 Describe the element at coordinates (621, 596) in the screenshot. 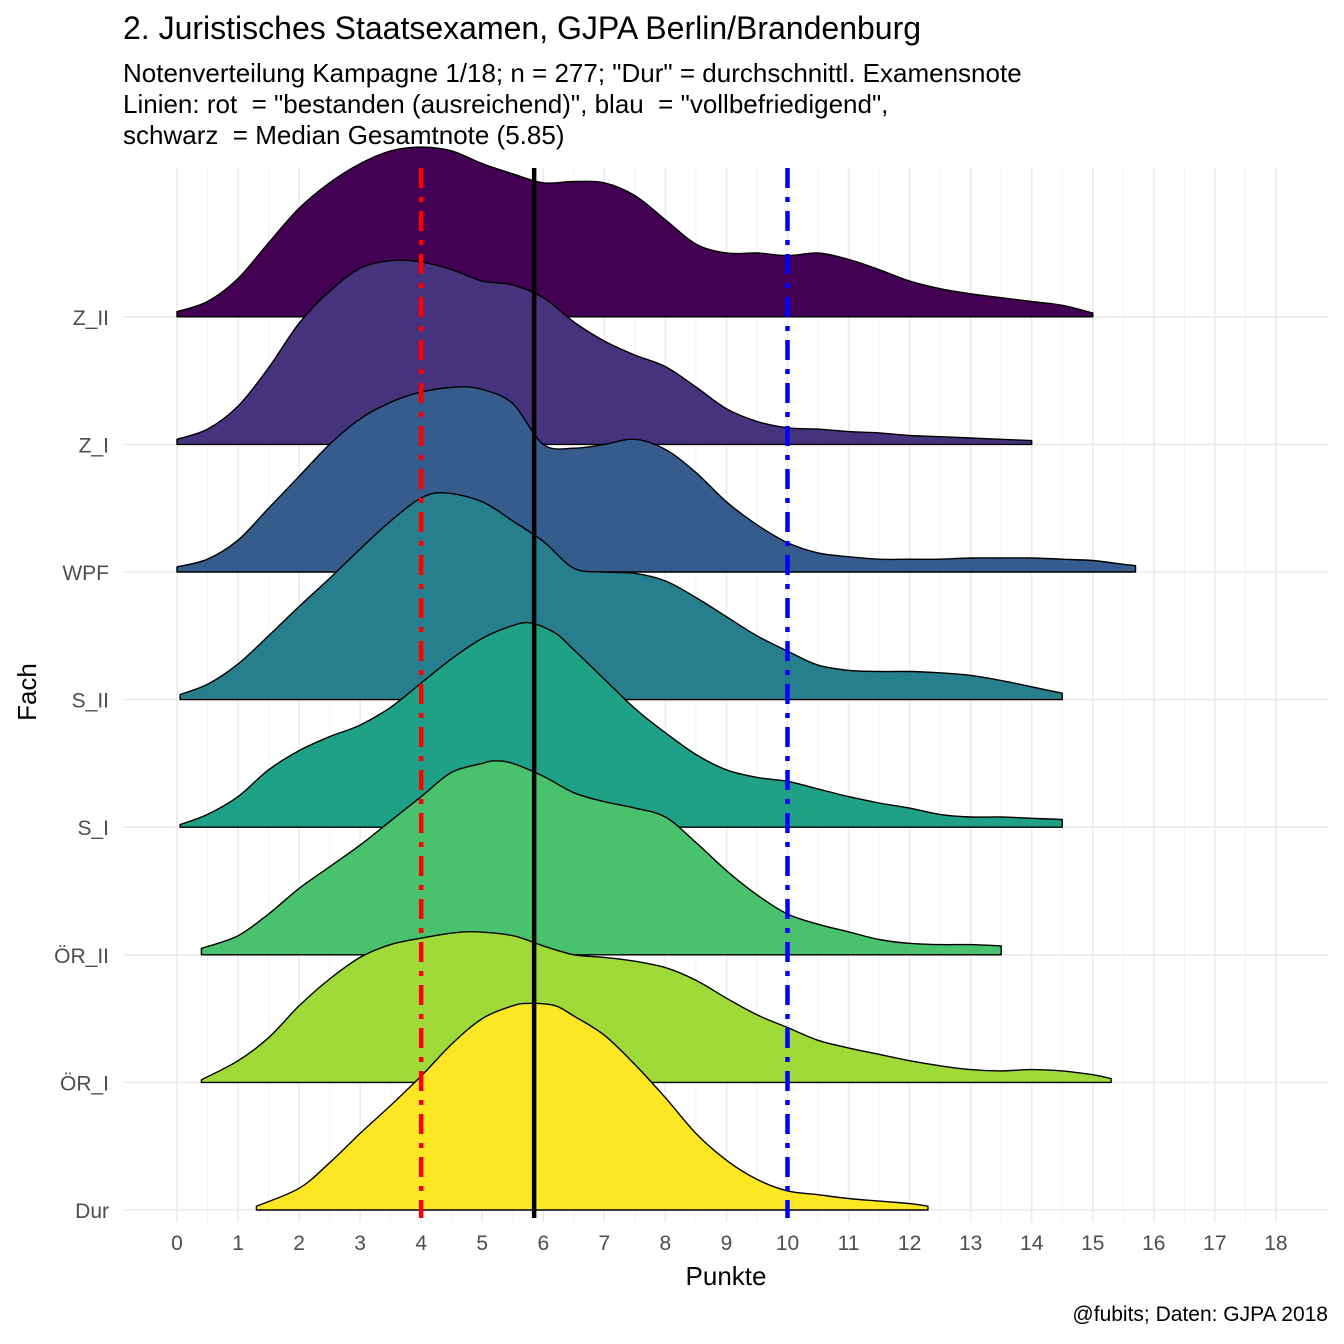

I see `ridge-S_II` at that location.